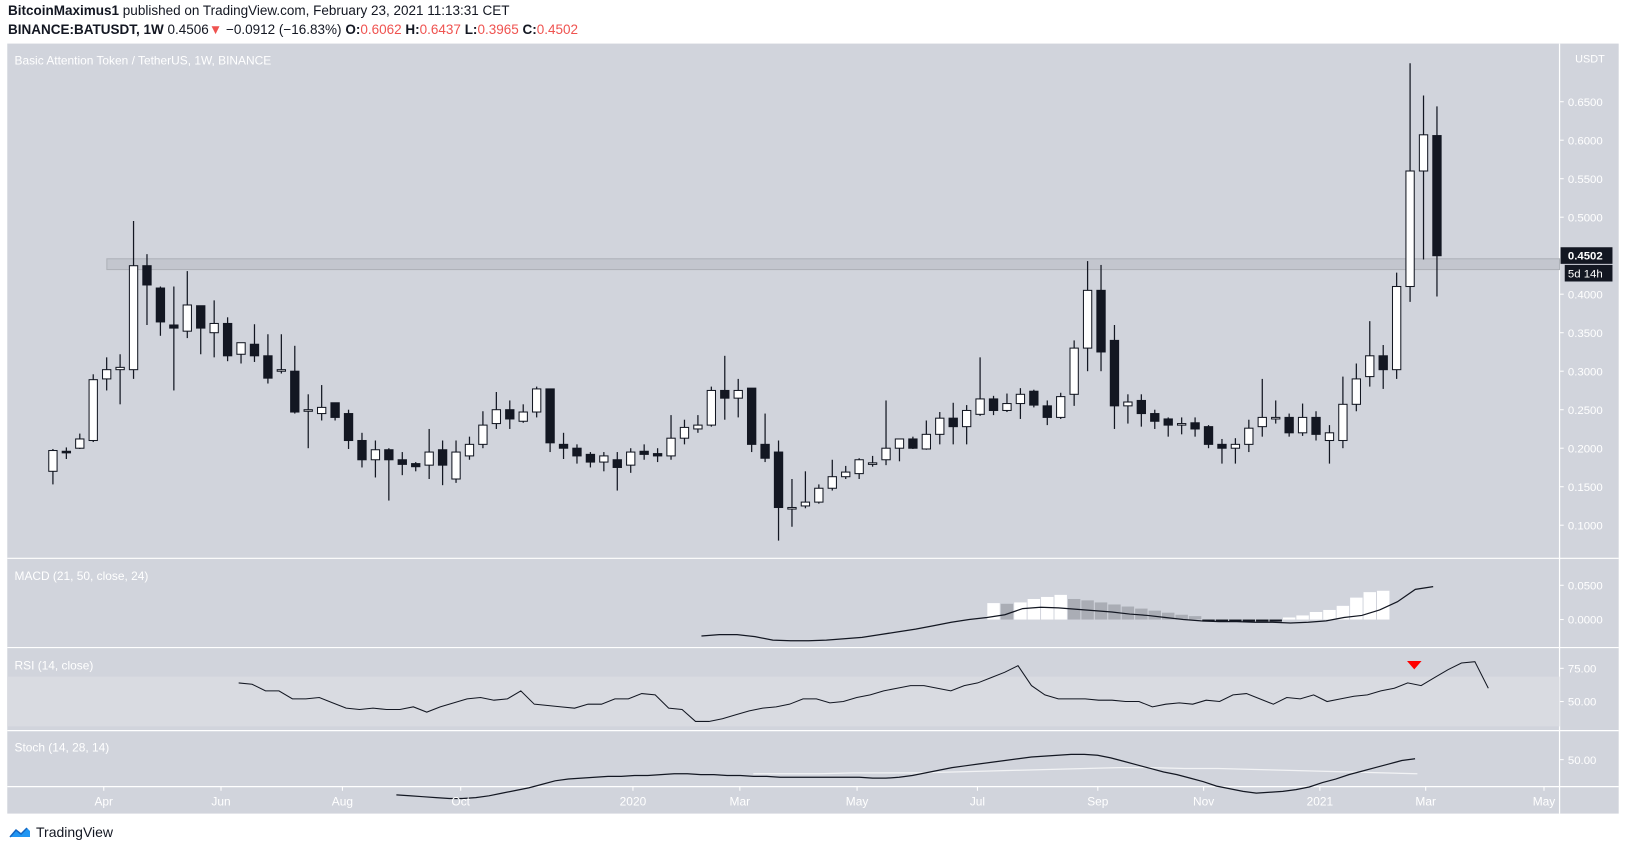 Image resolution: width=1627 pixels, height=852 pixels. What do you see at coordinates (471, 29) in the screenshot?
I see `low-label: L:` at bounding box center [471, 29].